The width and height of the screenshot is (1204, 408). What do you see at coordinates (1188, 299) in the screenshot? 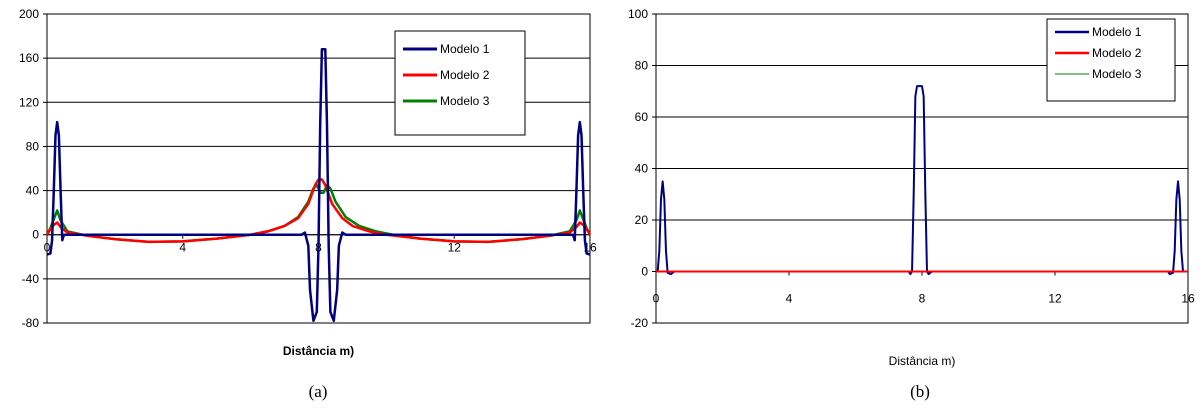
I see `x-tick-label: 16` at bounding box center [1188, 299].